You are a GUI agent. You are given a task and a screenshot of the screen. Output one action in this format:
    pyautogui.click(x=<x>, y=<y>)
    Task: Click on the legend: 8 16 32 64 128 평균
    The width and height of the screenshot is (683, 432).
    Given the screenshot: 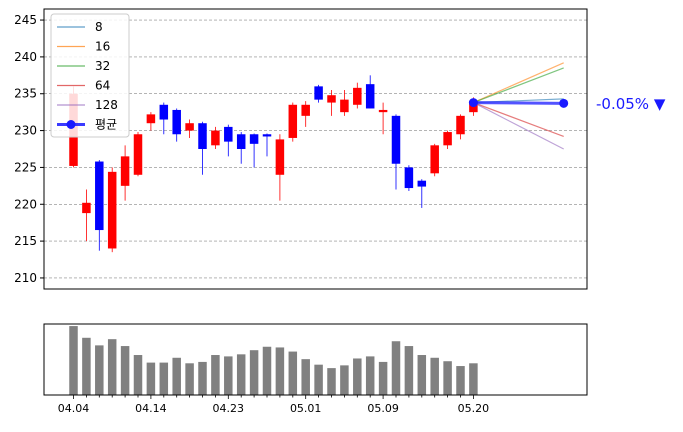 What is the action you would take?
    pyautogui.click(x=90, y=75)
    